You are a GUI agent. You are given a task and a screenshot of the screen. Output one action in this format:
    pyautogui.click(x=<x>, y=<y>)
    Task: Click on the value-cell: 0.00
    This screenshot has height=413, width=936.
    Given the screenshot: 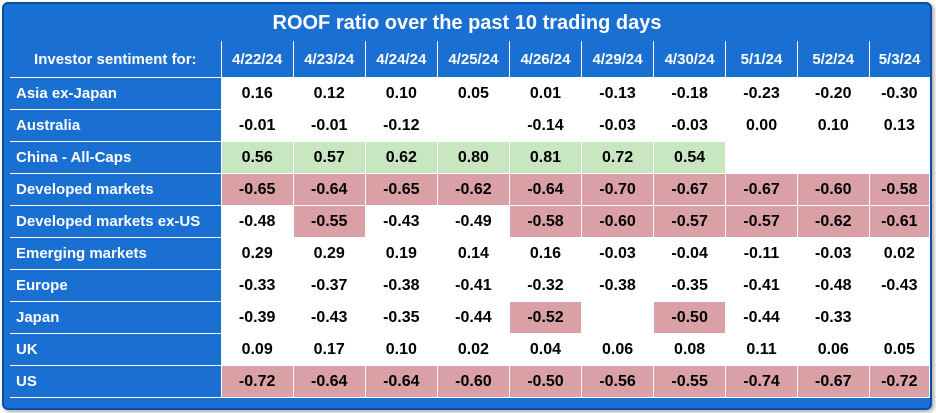 What is the action you would take?
    pyautogui.click(x=761, y=125)
    